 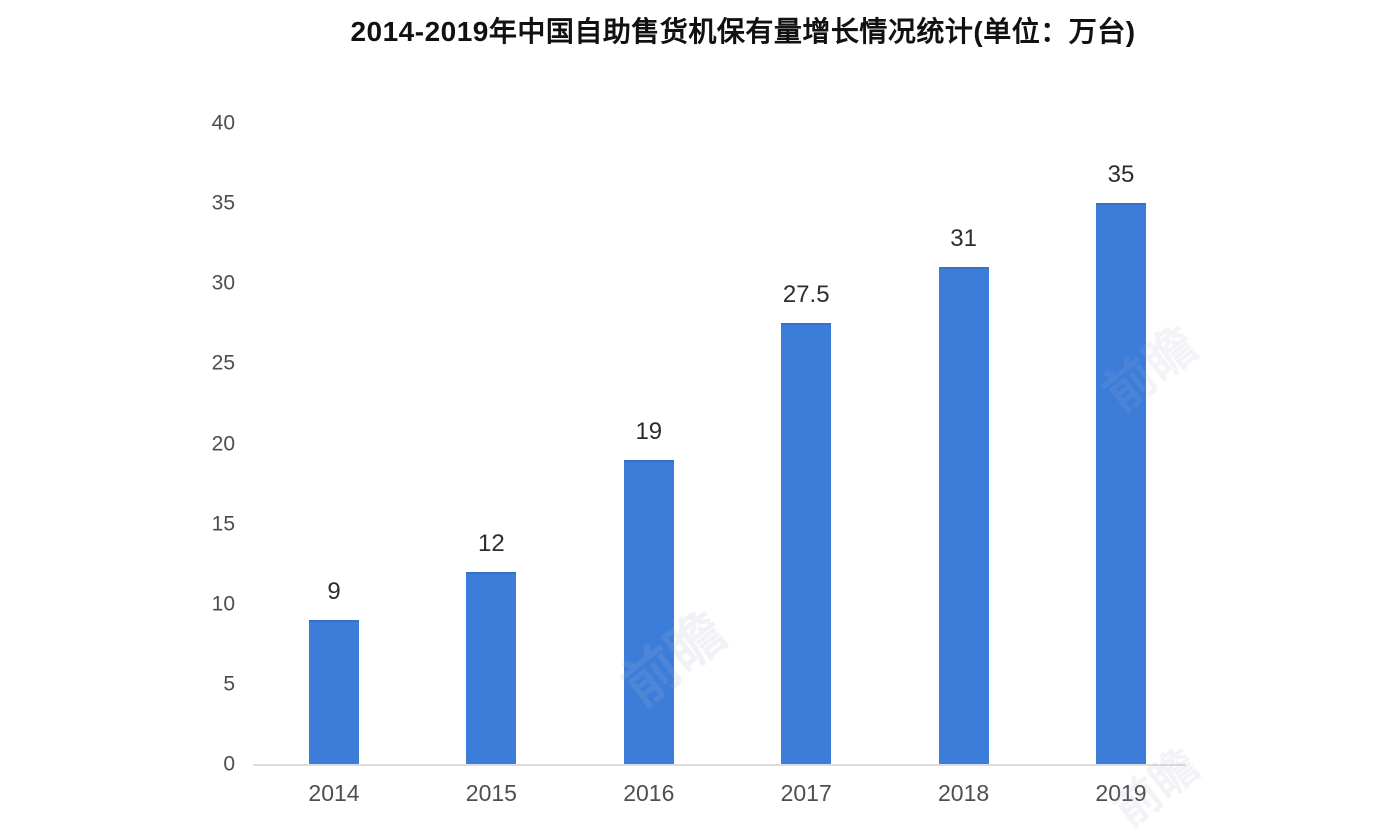 What do you see at coordinates (229, 764) in the screenshot?
I see `y-tick-label: 0` at bounding box center [229, 764].